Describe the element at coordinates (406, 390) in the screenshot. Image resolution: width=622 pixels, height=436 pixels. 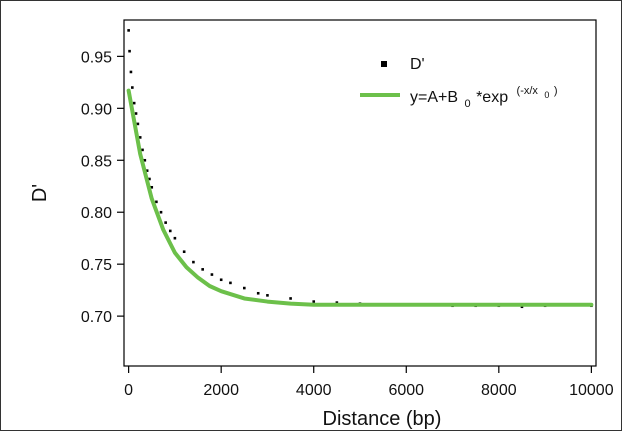
I see `x-tick-label: 6000` at that location.